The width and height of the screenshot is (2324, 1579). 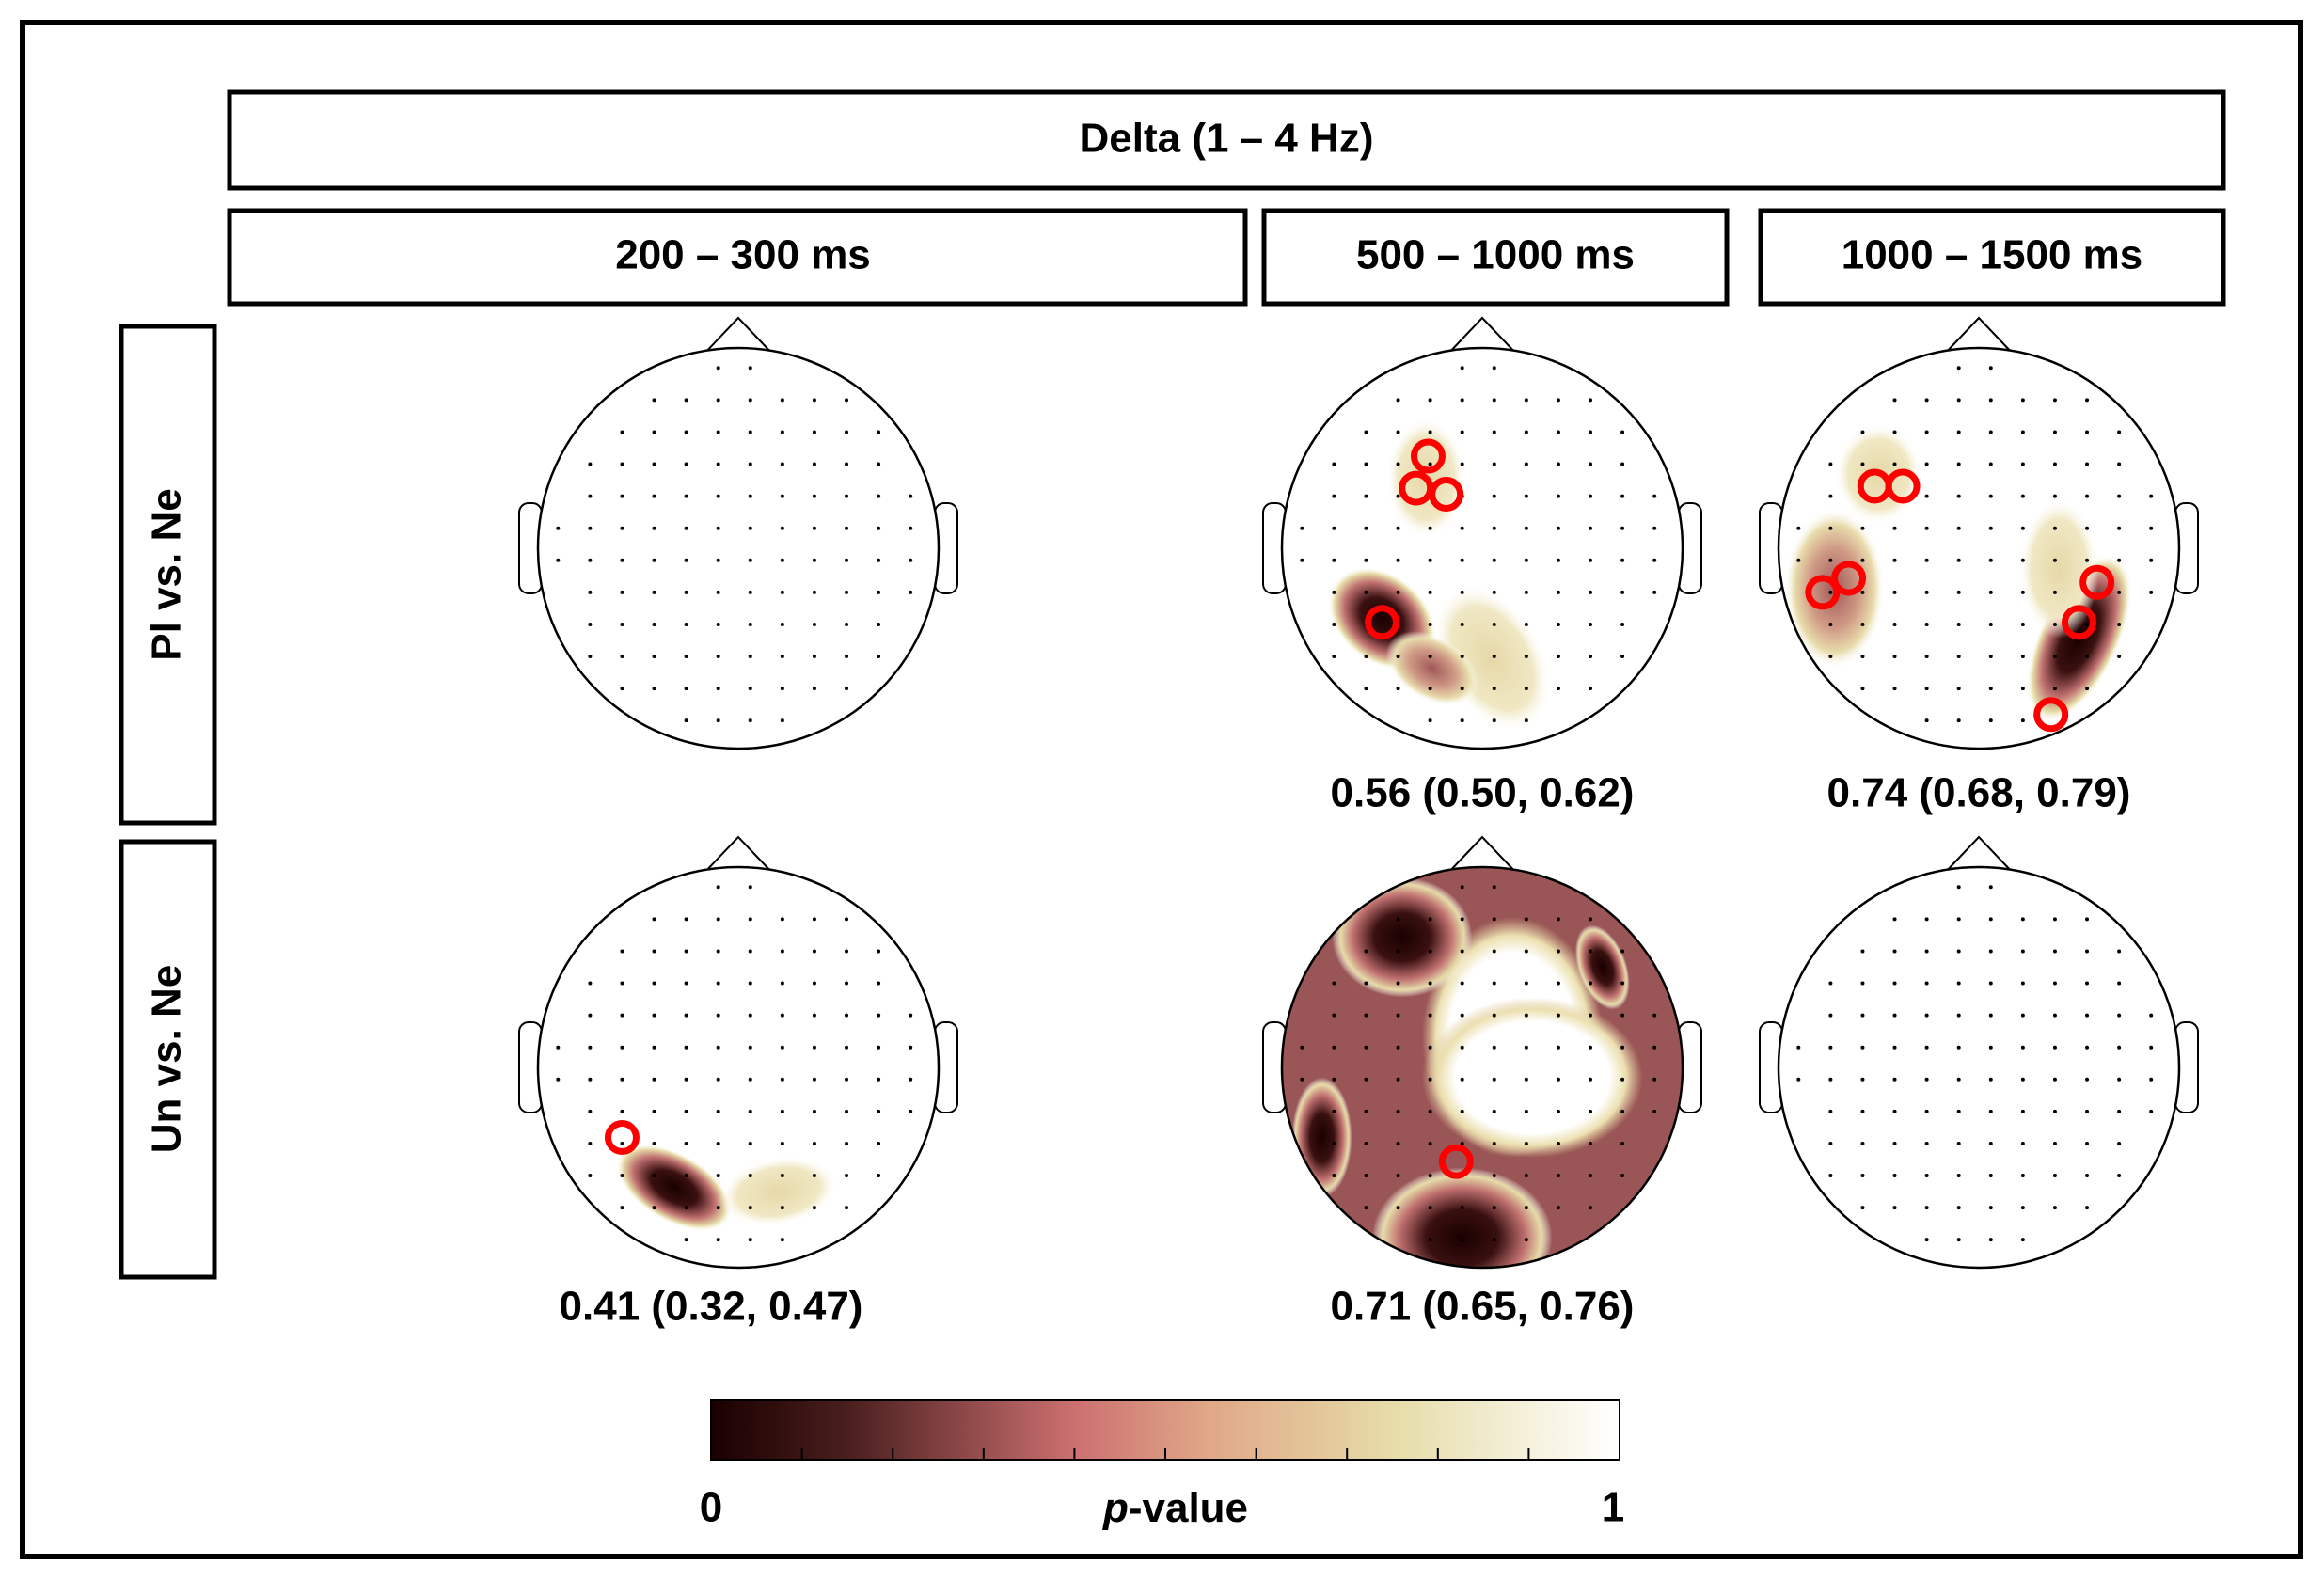 What do you see at coordinates (1992, 255) in the screenshot?
I see `column-label: 1000 – 1500 ms` at bounding box center [1992, 255].